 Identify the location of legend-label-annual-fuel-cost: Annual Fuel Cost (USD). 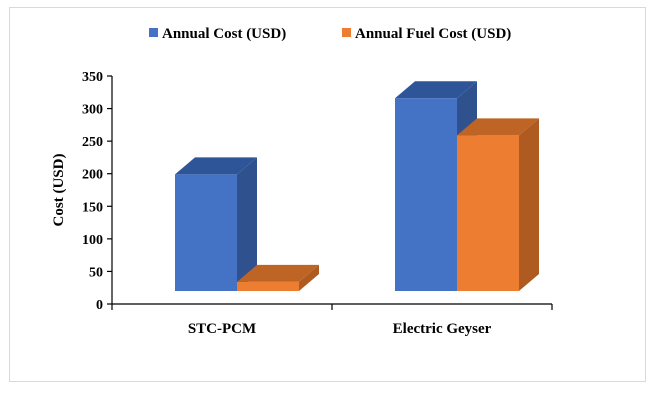
(433, 34).